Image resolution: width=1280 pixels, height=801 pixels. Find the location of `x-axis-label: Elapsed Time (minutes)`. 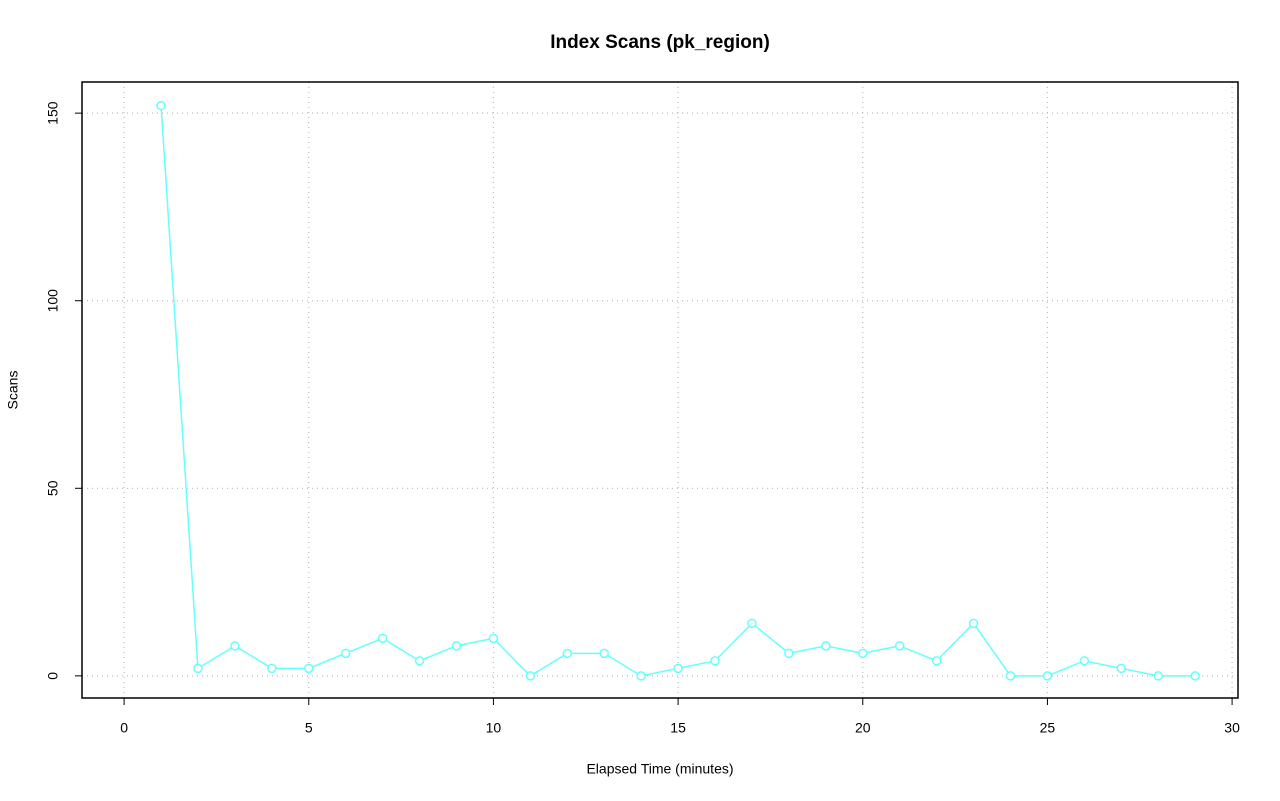

x-axis-label: Elapsed Time (minutes) is located at coordinates (659, 769).